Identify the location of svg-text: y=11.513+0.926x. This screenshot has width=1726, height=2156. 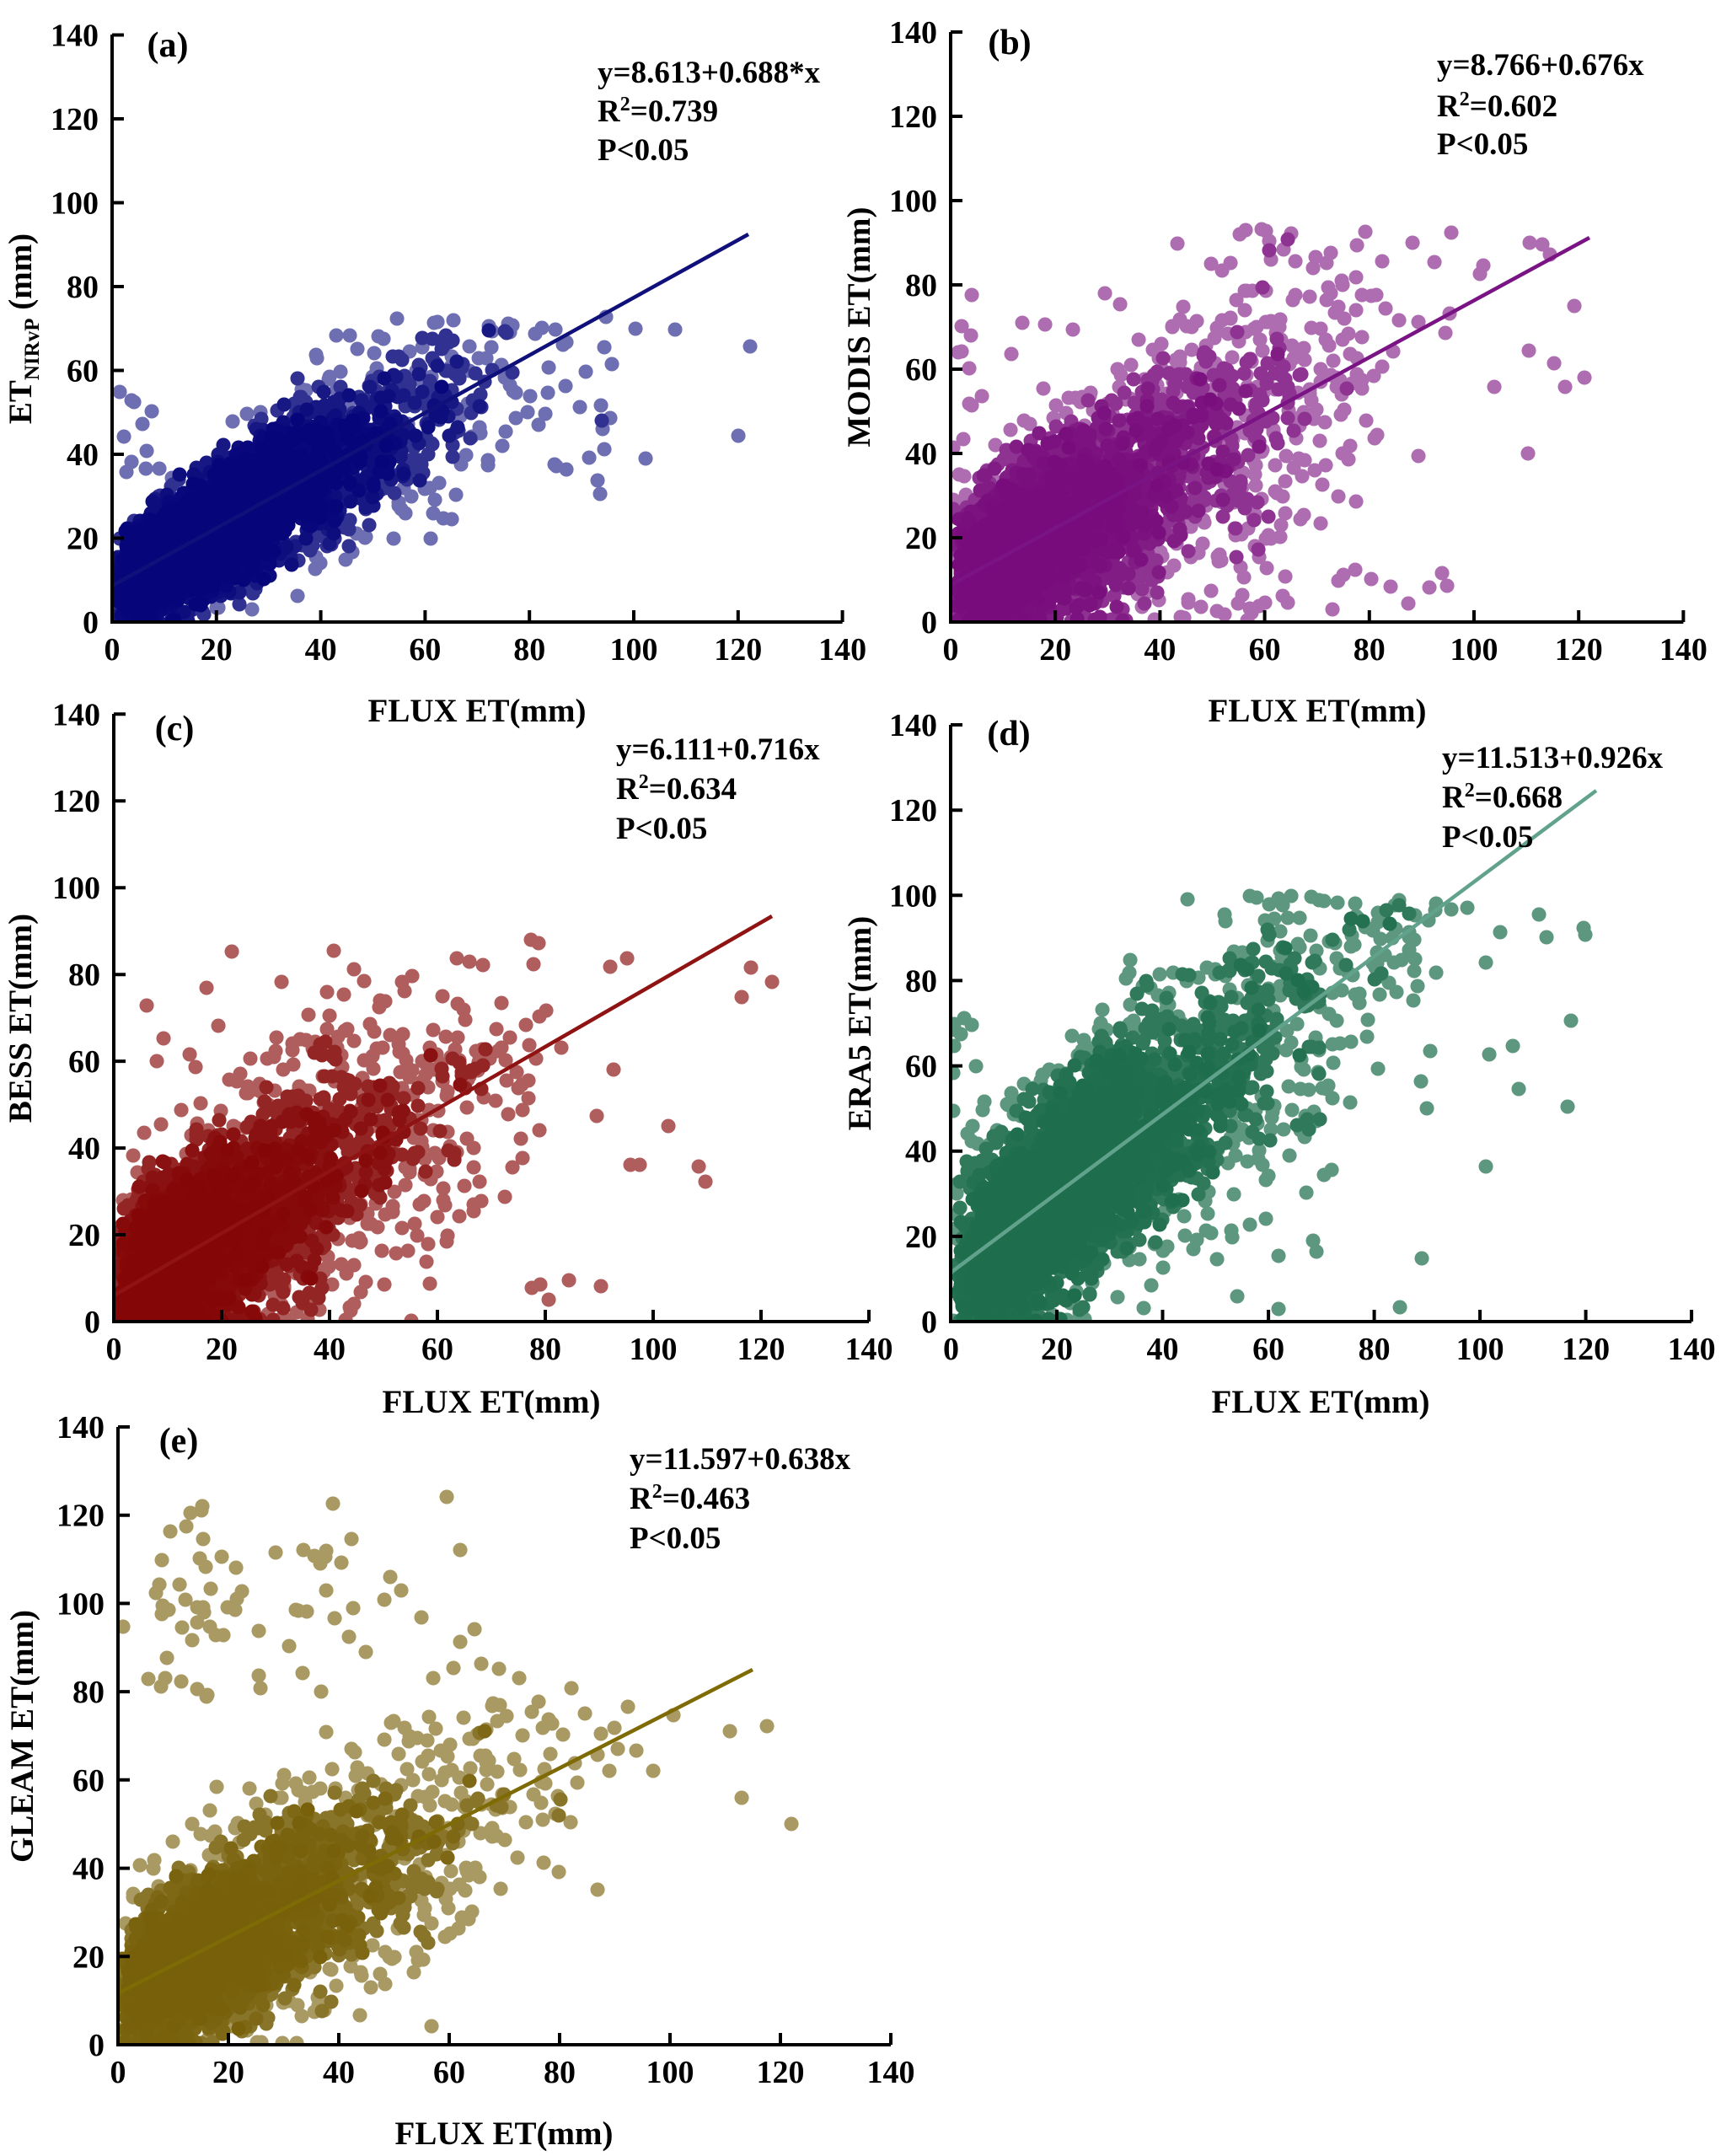
(1553, 758).